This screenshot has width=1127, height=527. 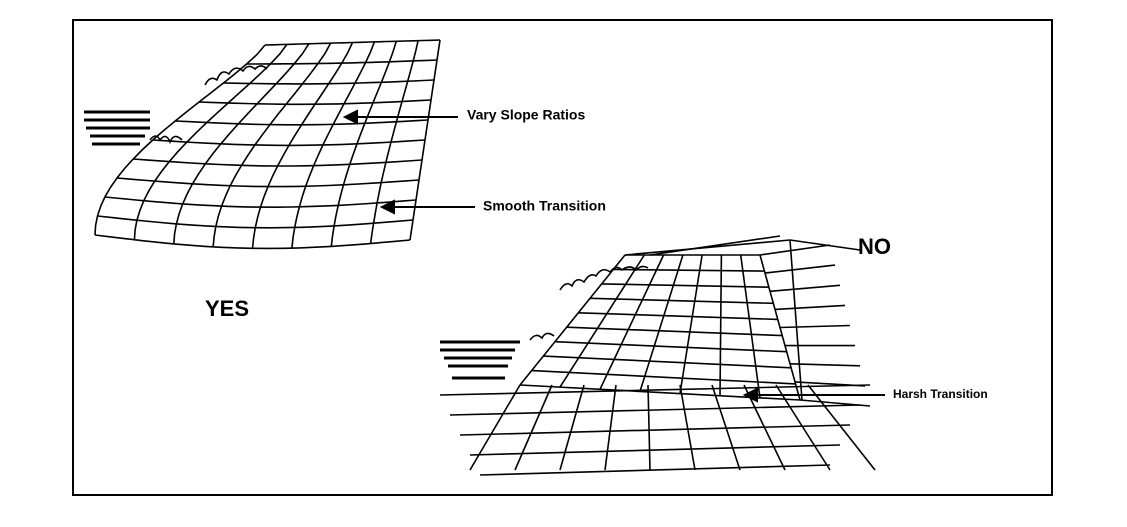 I want to click on annotation: Harsh Transition, so click(x=940, y=394).